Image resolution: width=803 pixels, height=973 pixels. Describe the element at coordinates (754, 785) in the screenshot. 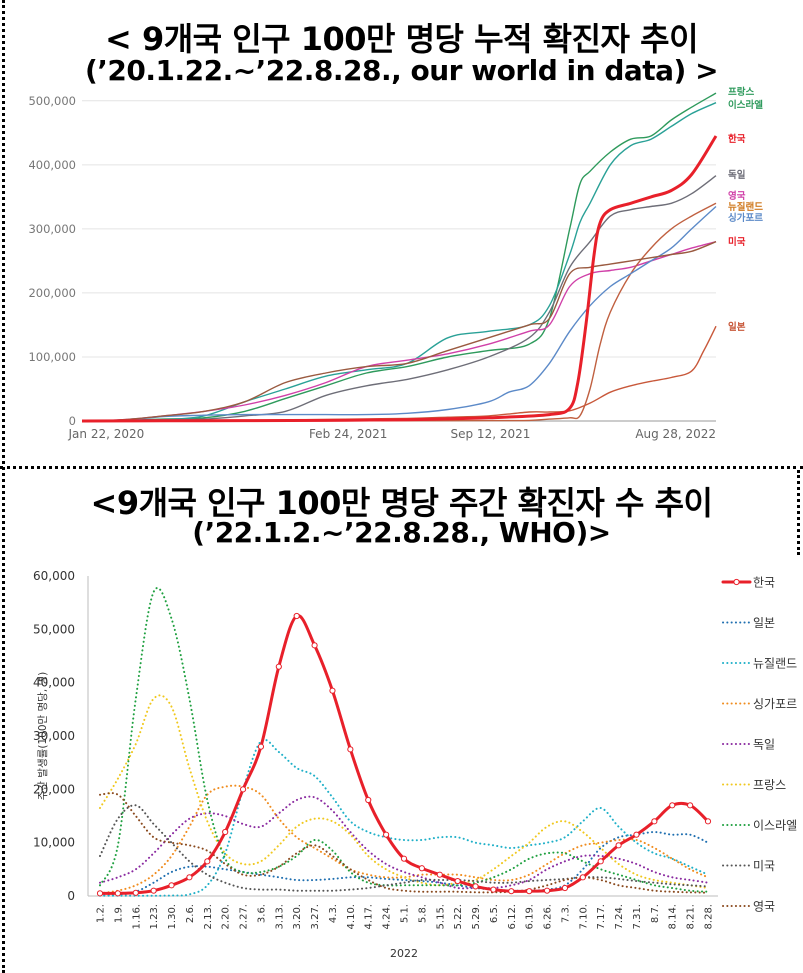

I see `chart2-legend-item: 프랑스` at that location.